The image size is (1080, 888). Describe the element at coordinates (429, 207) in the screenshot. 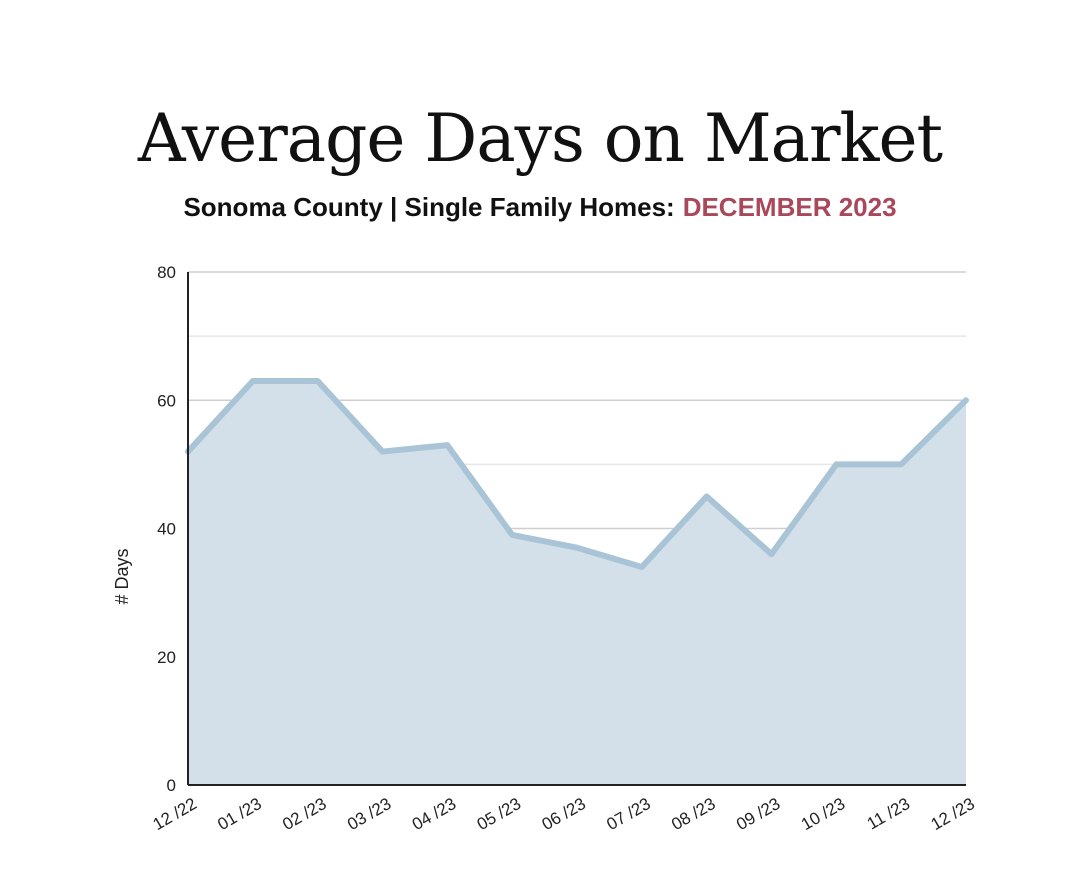

I see `subtitle-region: Sonoma County | Single Family Homes:` at that location.